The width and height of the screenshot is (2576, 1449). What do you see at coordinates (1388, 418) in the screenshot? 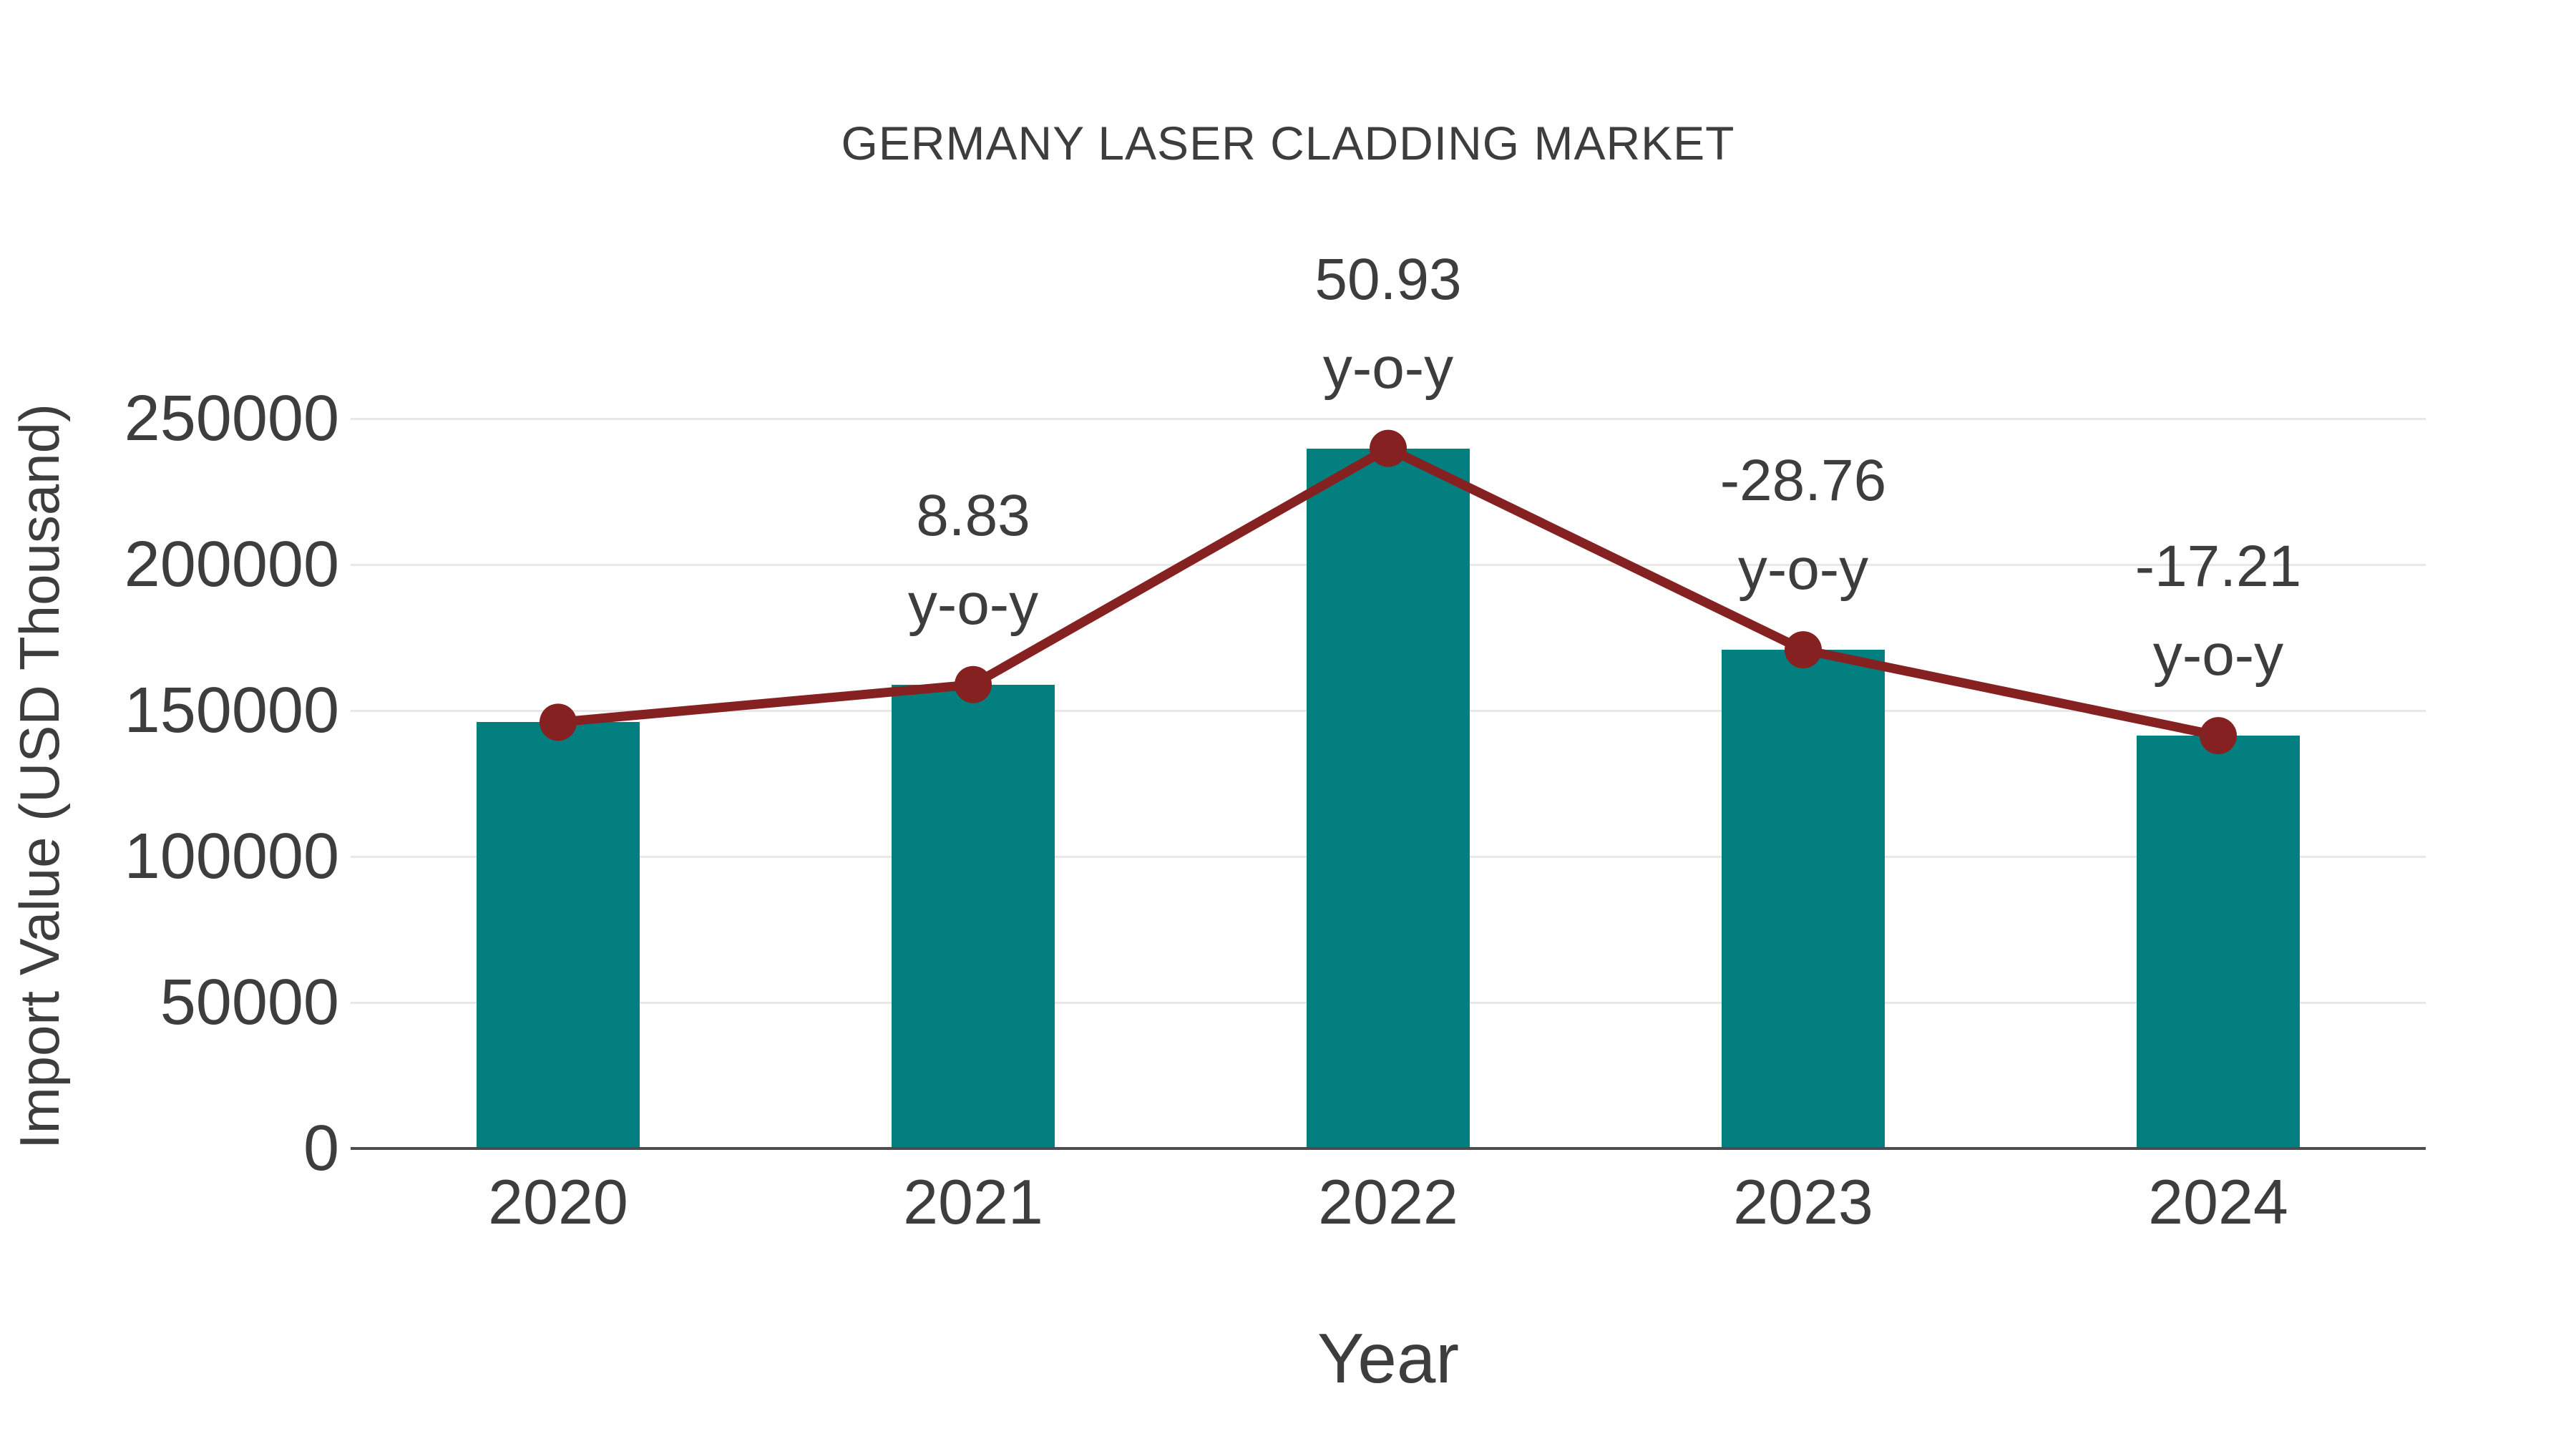
I see `gridline` at bounding box center [1388, 418].